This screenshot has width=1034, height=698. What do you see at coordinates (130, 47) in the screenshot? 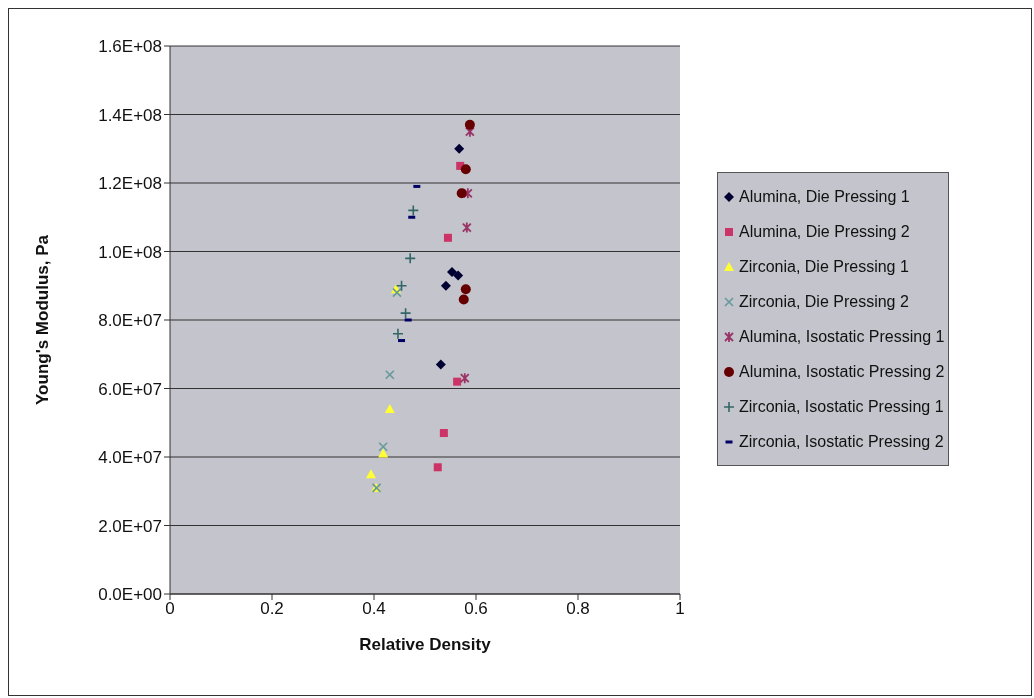
I see `y-tick-label: 1.6E+08` at bounding box center [130, 47].